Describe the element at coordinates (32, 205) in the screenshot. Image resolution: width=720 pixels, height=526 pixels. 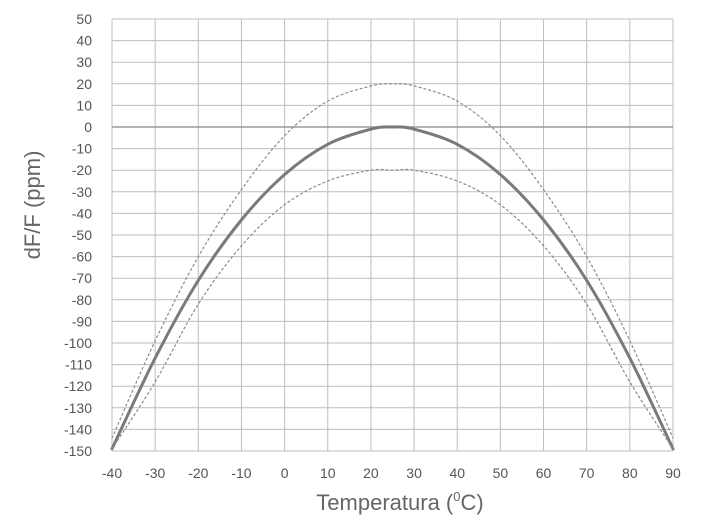
I see `y-axis-label: dF/F (ppm)` at that location.